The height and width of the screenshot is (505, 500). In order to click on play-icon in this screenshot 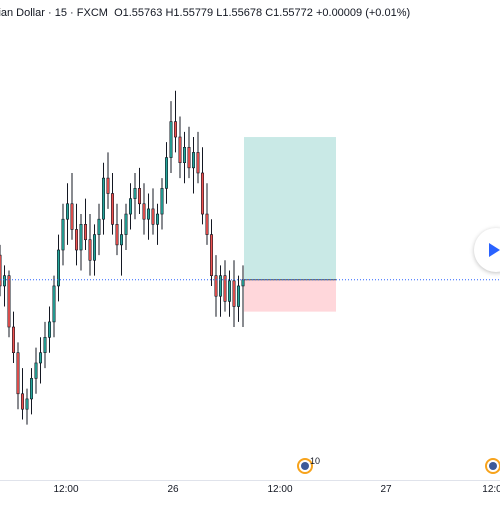, I will do `click(494, 250)`.